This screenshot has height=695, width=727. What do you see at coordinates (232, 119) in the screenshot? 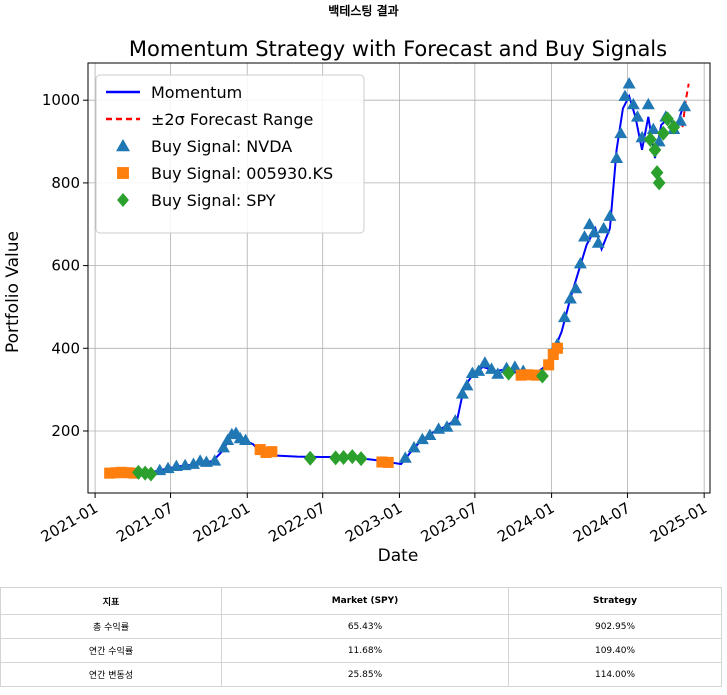
I see `legend-label: ±2σ Forecast Range` at bounding box center [232, 119].